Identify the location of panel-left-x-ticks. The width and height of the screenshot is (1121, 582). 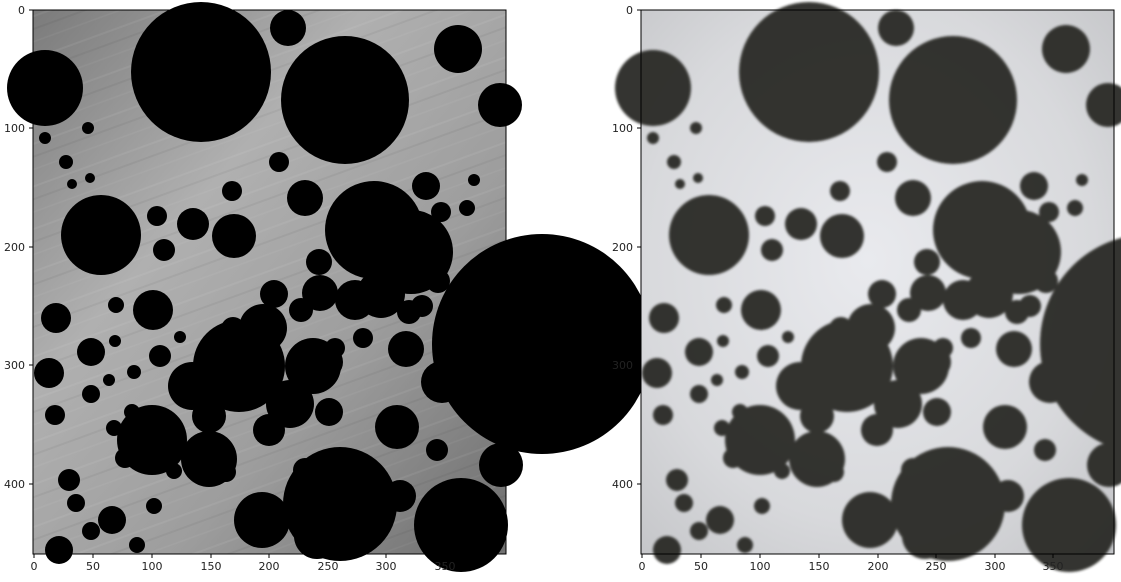
(239, 556).